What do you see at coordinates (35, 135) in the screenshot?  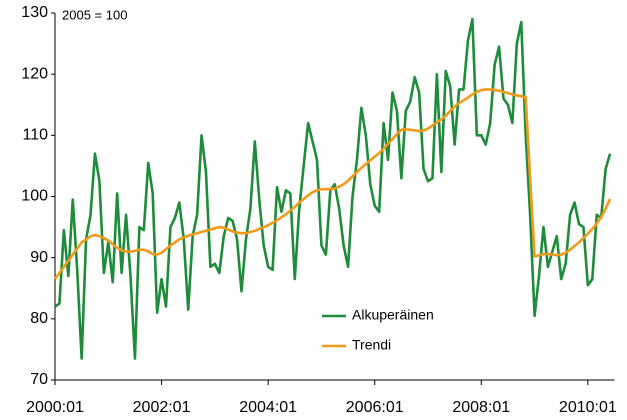 I see `y-tick-label: 110` at bounding box center [35, 135].